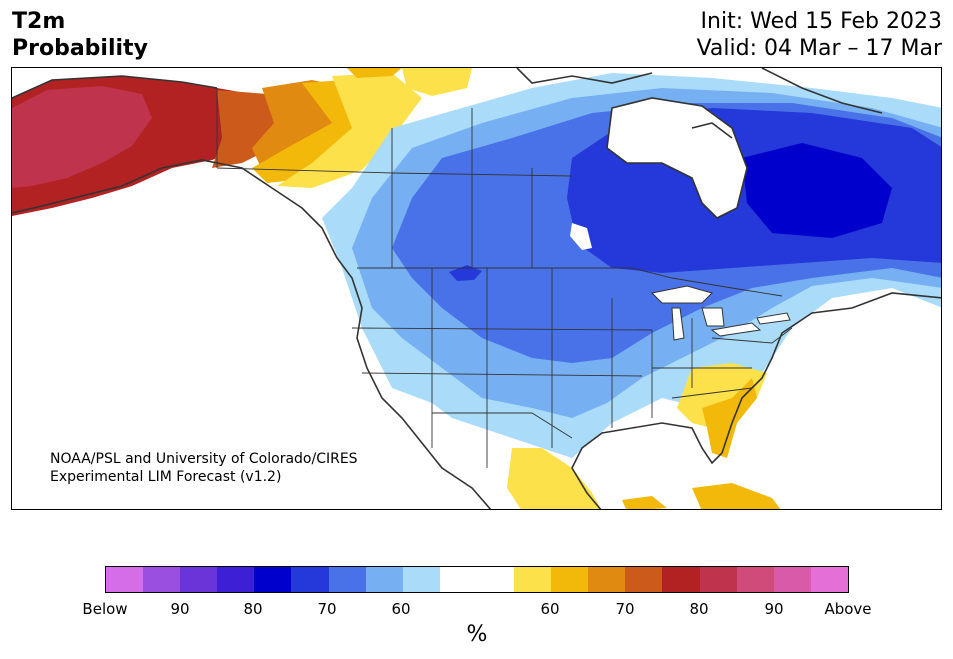  I want to click on chart-title: T2m Probability, so click(80, 35).